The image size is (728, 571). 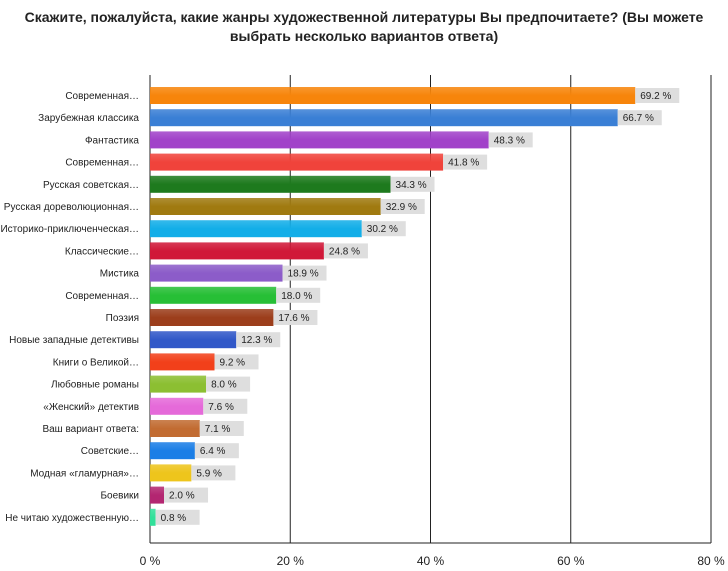 I want to click on value-label: 32.9 %, so click(x=401, y=207).